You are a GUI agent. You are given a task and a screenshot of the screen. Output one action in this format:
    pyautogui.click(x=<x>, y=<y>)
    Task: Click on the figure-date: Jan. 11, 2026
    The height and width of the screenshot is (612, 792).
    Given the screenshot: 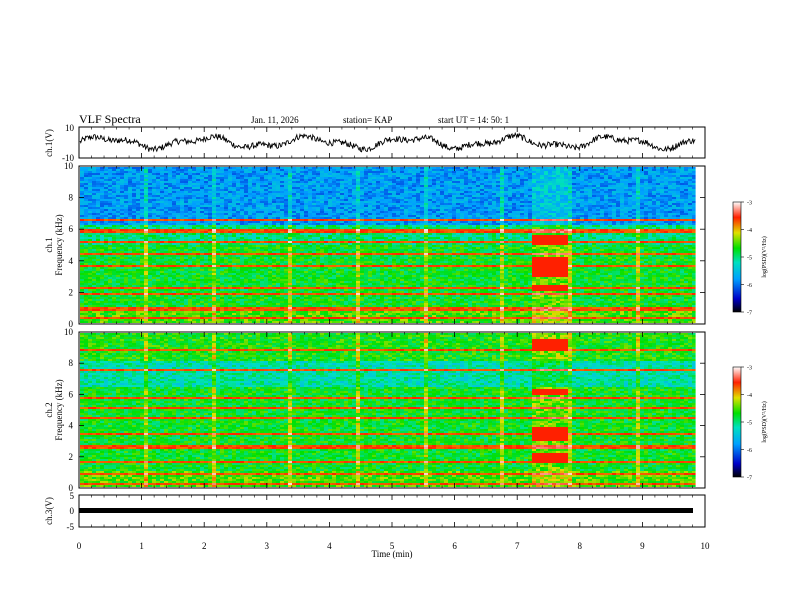 What is the action you would take?
    pyautogui.click(x=275, y=120)
    